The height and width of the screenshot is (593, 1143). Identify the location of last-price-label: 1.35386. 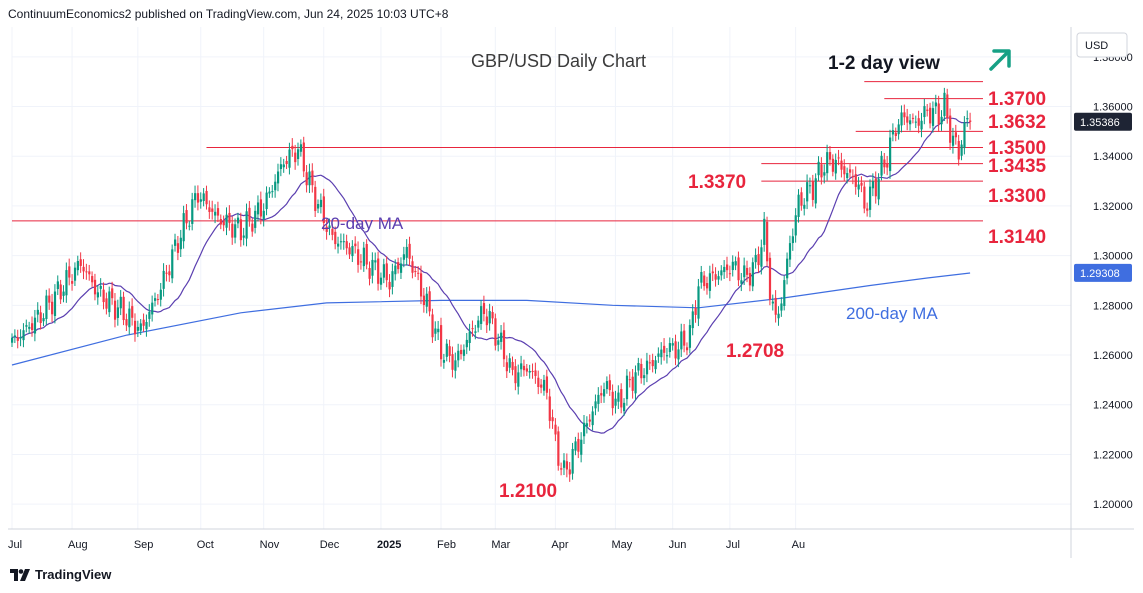
(1100, 123).